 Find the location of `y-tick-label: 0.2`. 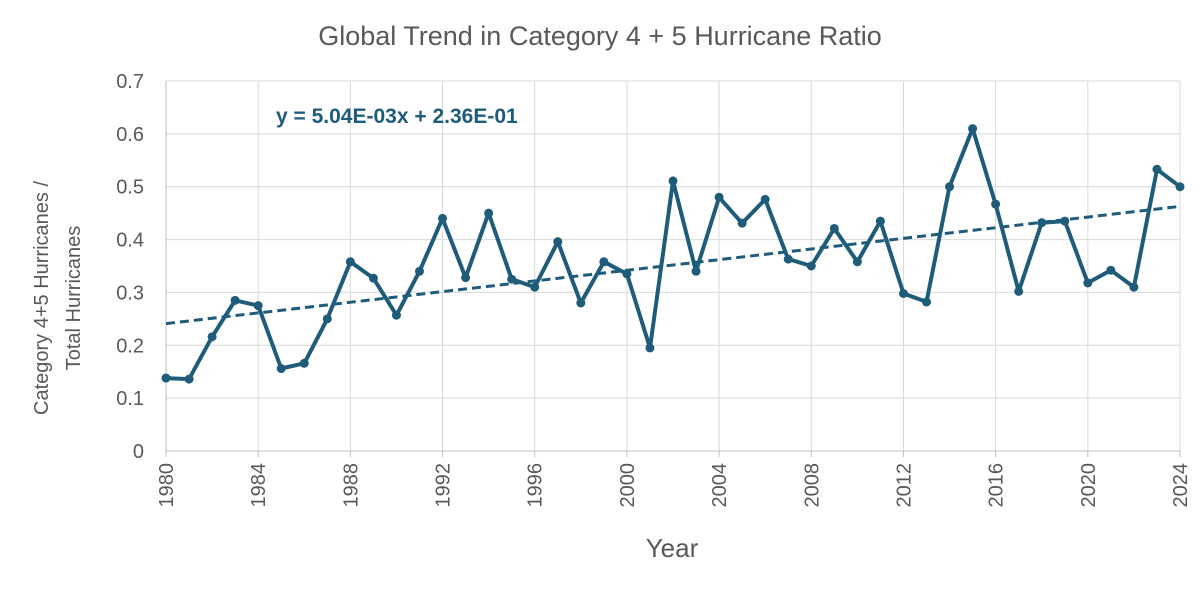

y-tick-label: 0.2 is located at coordinates (130, 346).